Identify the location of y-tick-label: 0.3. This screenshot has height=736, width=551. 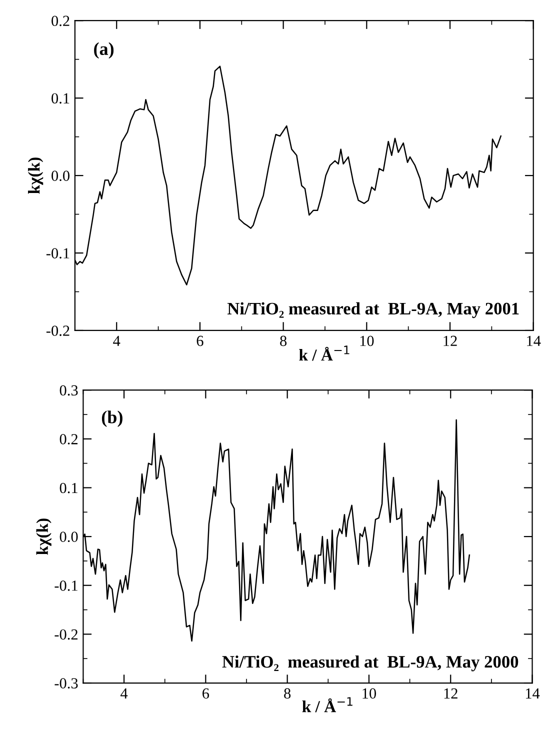
(69, 390).